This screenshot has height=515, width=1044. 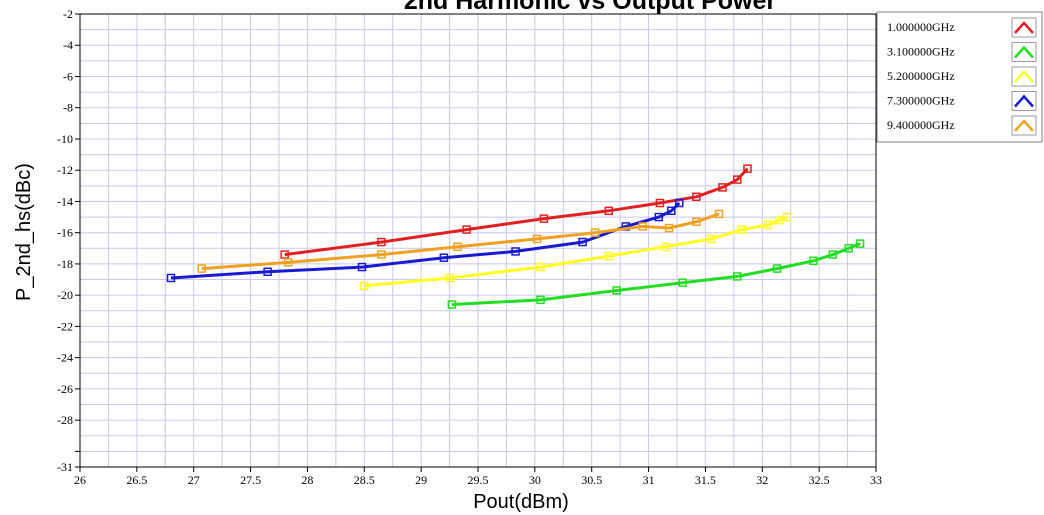 What do you see at coordinates (762, 480) in the screenshot?
I see `x-tick-label: 32` at bounding box center [762, 480].